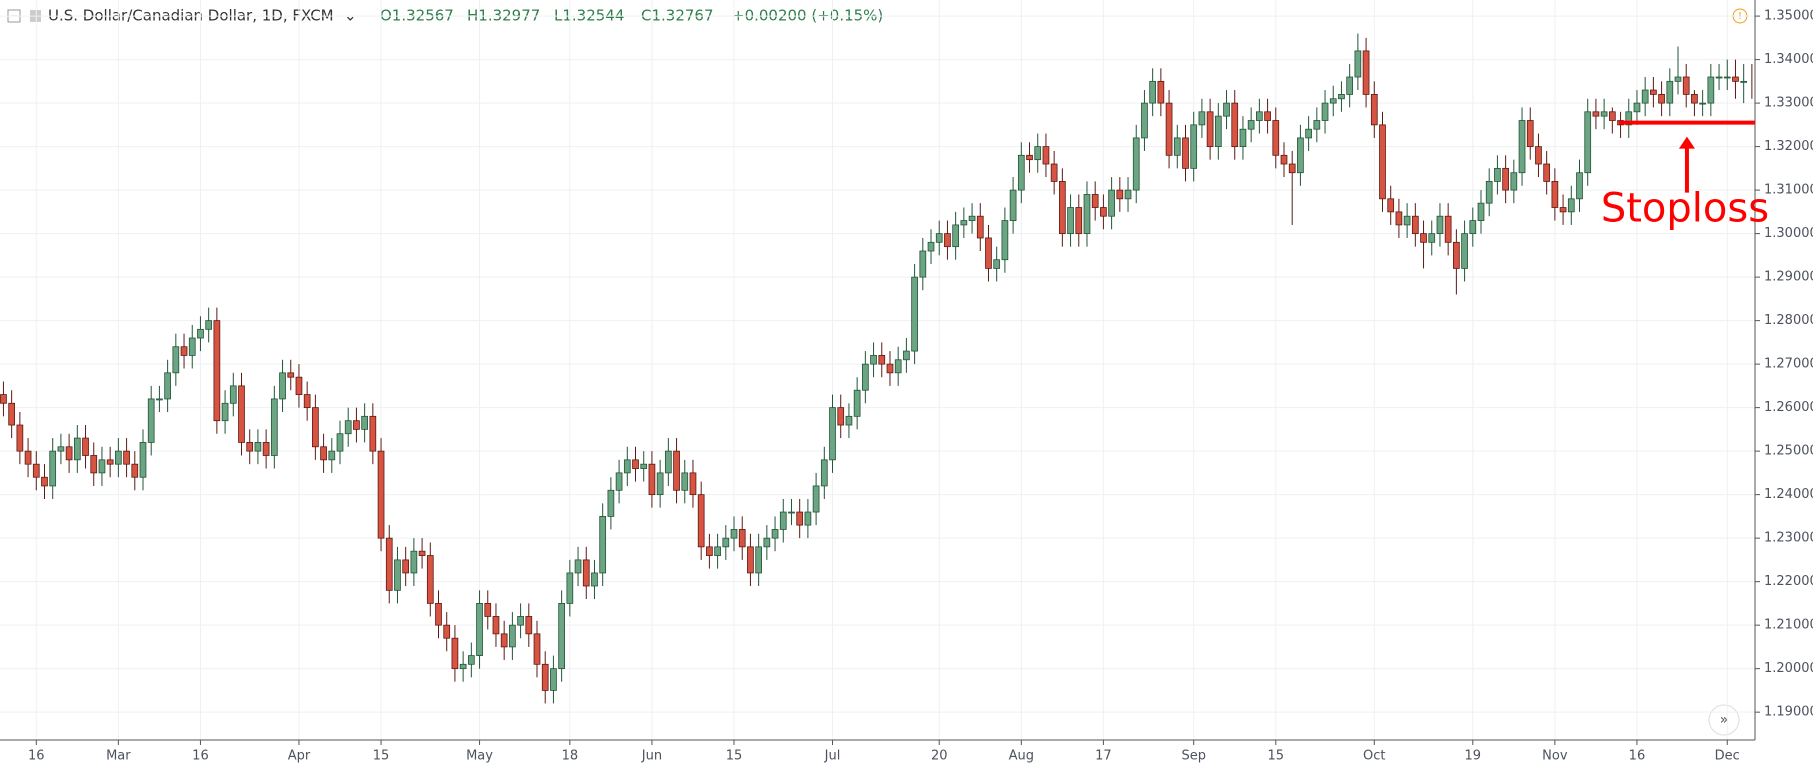  I want to click on y-tick-label: 1.23000, so click(1788, 538).